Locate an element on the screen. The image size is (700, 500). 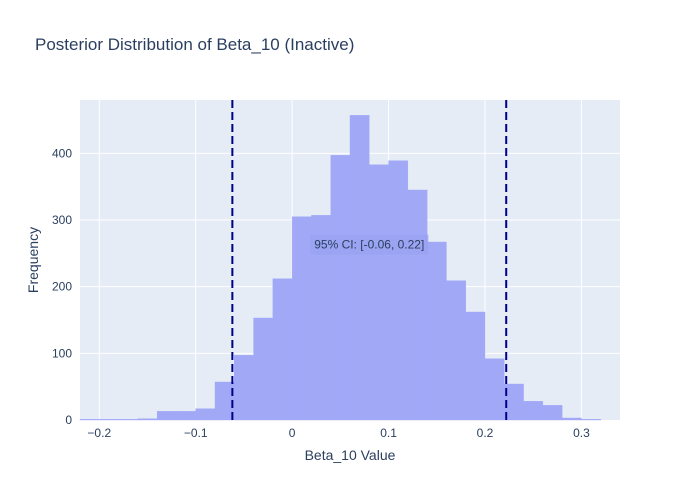
ci-annotation-text: 95% CI: [-0.06, 0.22] is located at coordinates (369, 245).